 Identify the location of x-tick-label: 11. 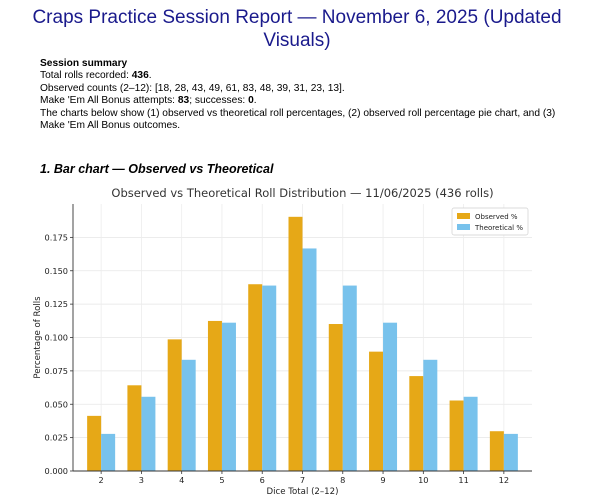
(463, 480).